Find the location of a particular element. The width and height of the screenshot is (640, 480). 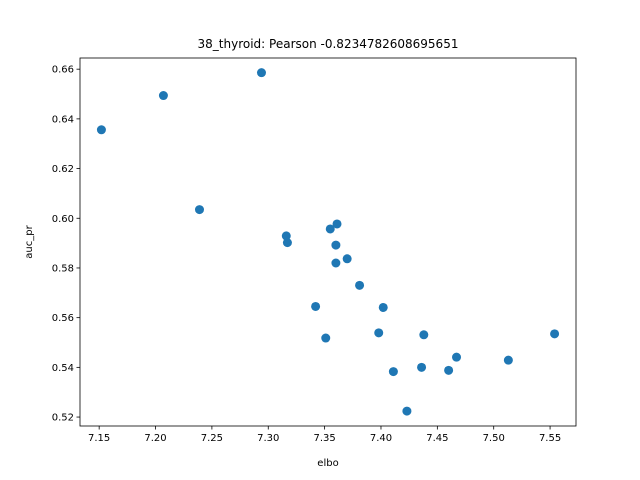

y-tick-label: 0.58 is located at coordinates (63, 268).